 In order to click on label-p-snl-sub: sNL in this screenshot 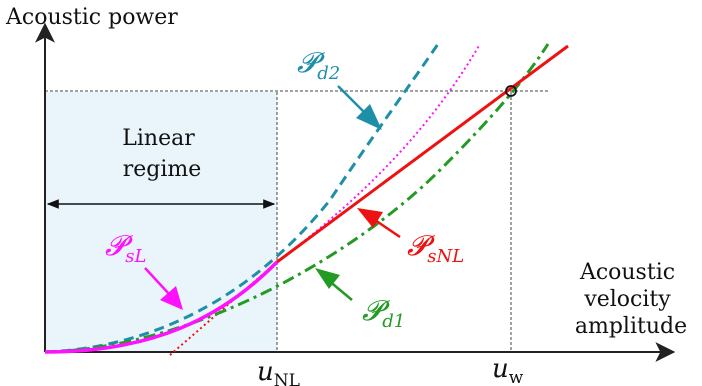, I will do `click(445, 256)`.